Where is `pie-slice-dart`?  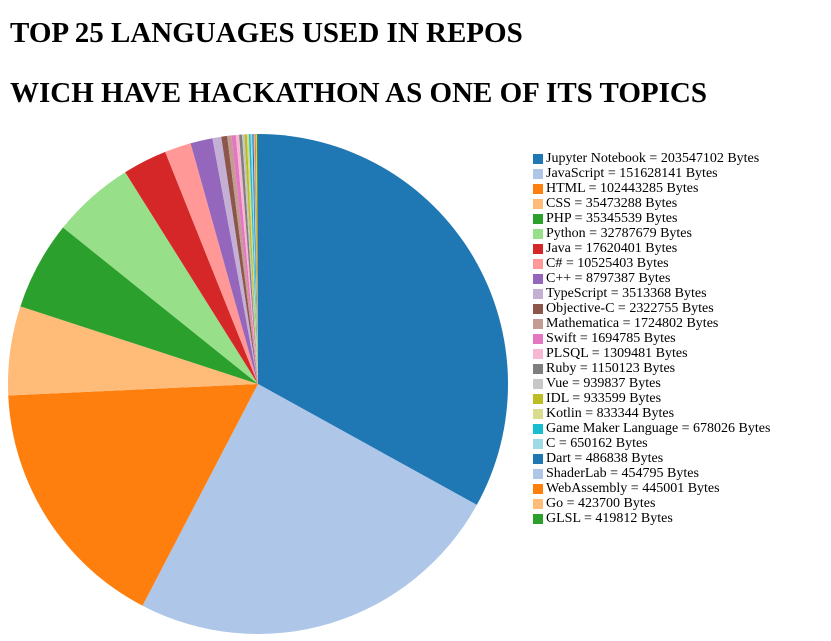 pie-slice-dart is located at coordinates (255, 259).